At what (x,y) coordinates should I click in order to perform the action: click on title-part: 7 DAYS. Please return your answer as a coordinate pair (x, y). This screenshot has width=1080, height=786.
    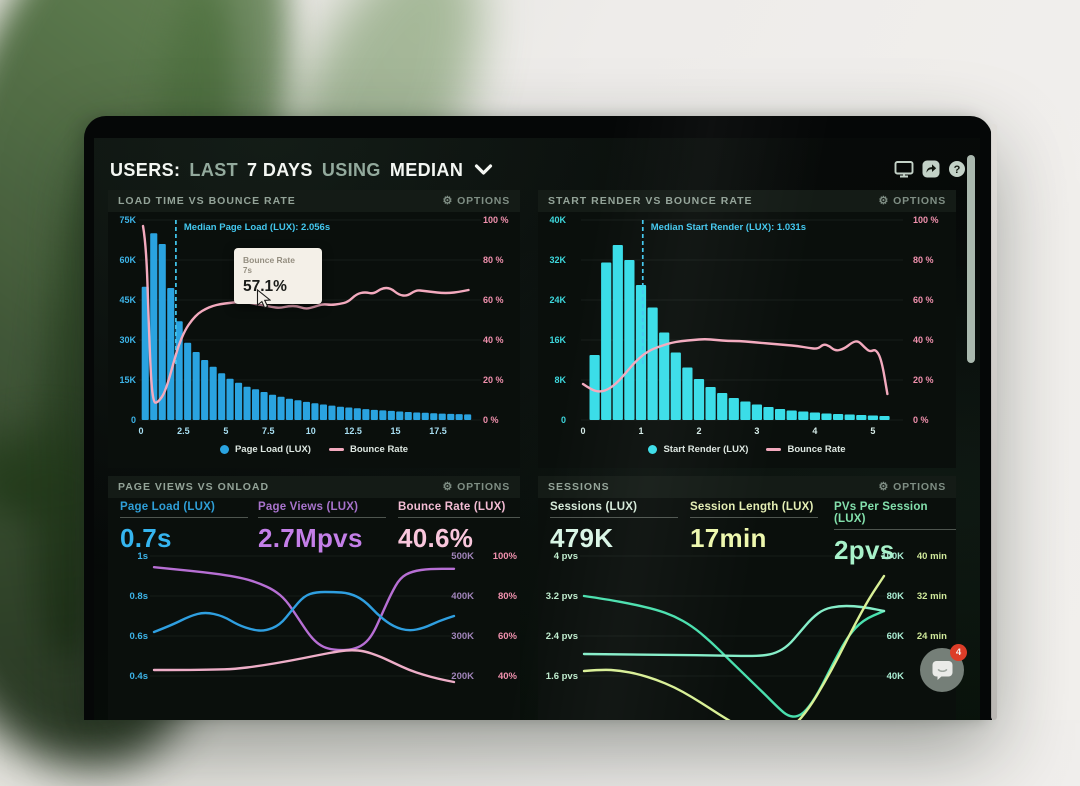
    Looking at the image, I should click on (280, 169).